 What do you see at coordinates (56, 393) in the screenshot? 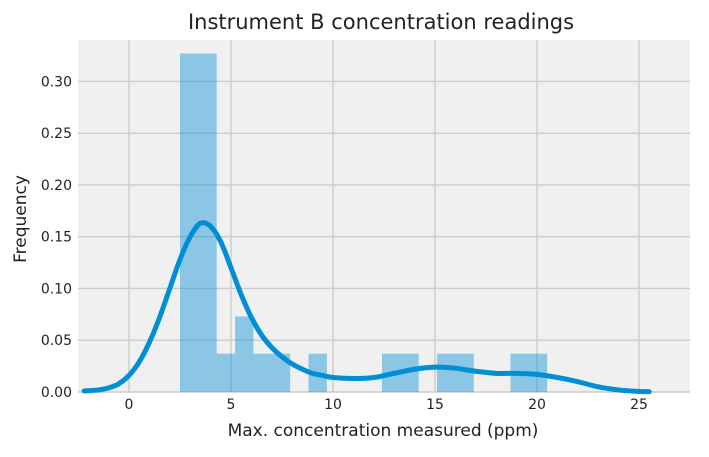
I see `y-tick-label: 0.00` at bounding box center [56, 393].